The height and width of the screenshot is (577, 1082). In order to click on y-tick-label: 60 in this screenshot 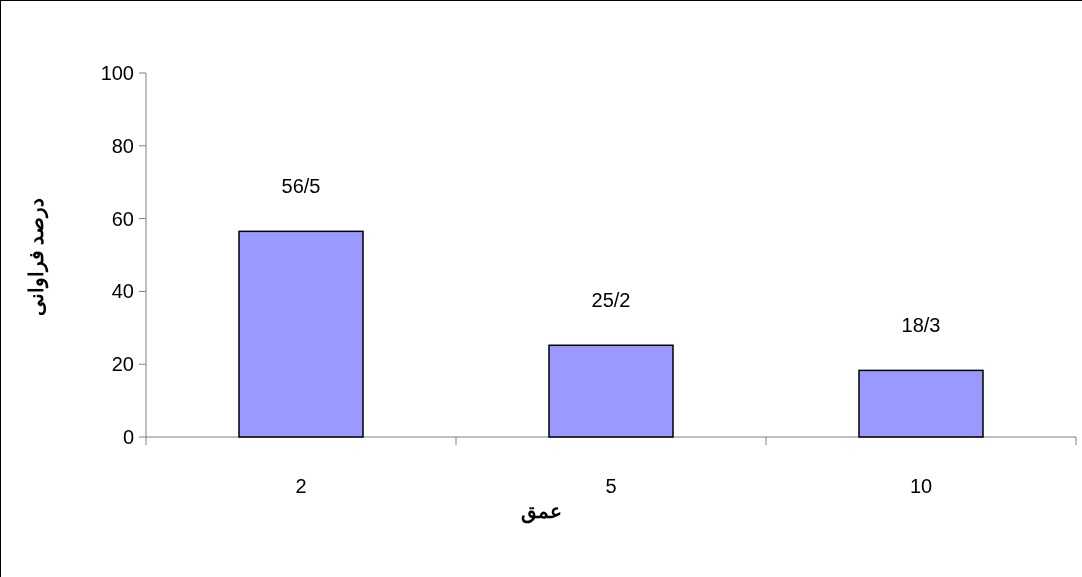, I will do `click(122, 218)`.